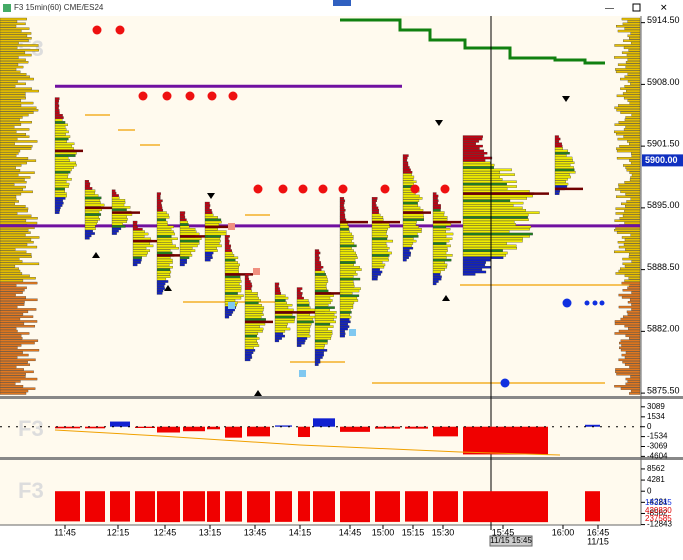 The height and width of the screenshot is (560, 683). What do you see at coordinates (255, 532) in the screenshot?
I see `time-label: 13:45` at bounding box center [255, 532].